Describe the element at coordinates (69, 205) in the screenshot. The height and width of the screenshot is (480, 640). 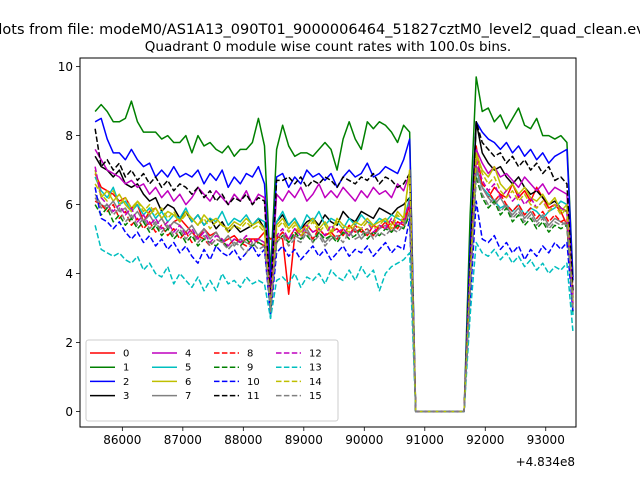
I see `y-tick-label: 6` at that location.